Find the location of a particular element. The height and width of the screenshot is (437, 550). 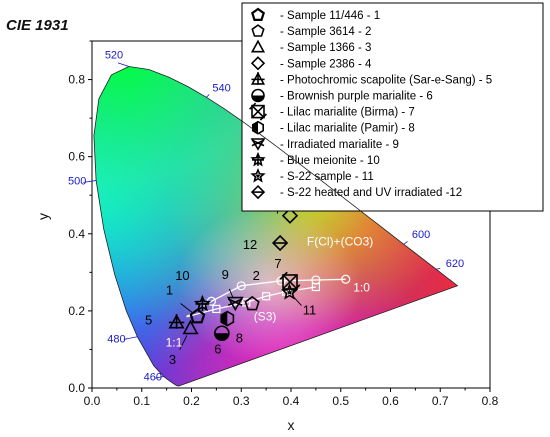

legend-label: - Sample 3614 - 2 is located at coordinates (325, 32).